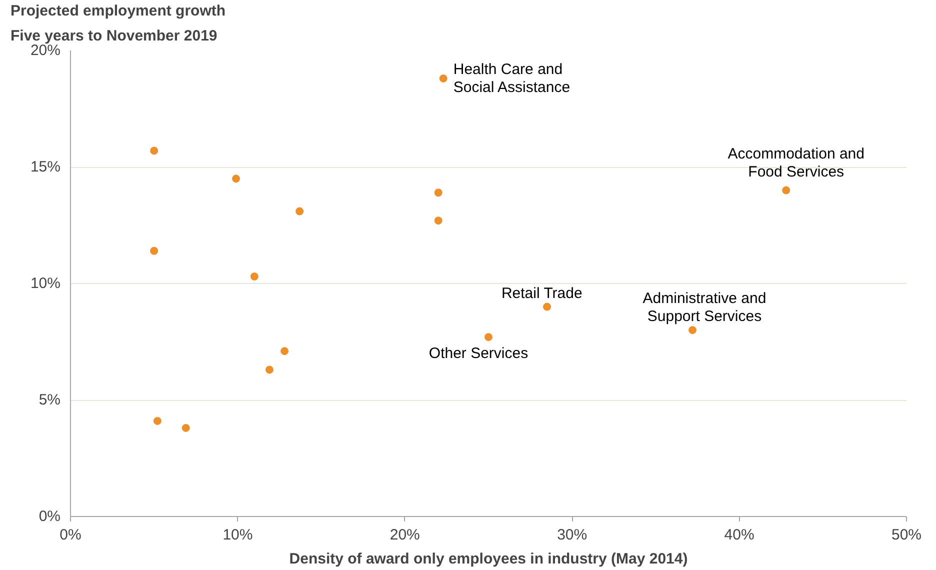 This screenshot has height=570, width=936. Describe the element at coordinates (114, 36) in the screenshot. I see `chart-subtitle: Five years to November 2019` at that location.